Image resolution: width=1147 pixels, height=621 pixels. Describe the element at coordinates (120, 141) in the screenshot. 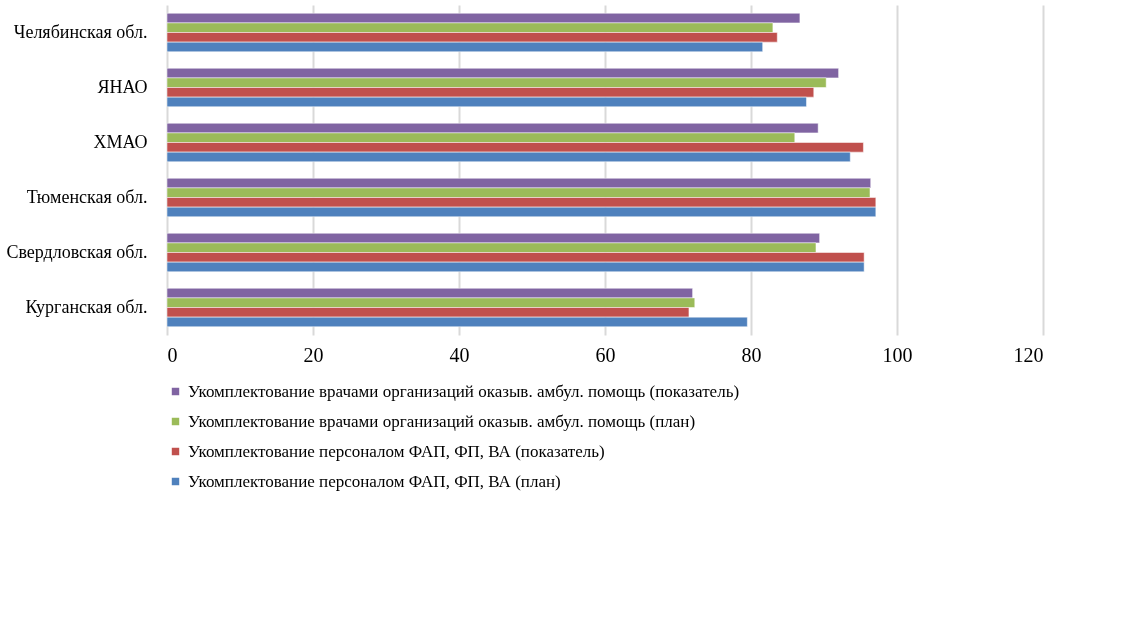

I see `y-tick-label: ХМАО` at that location.